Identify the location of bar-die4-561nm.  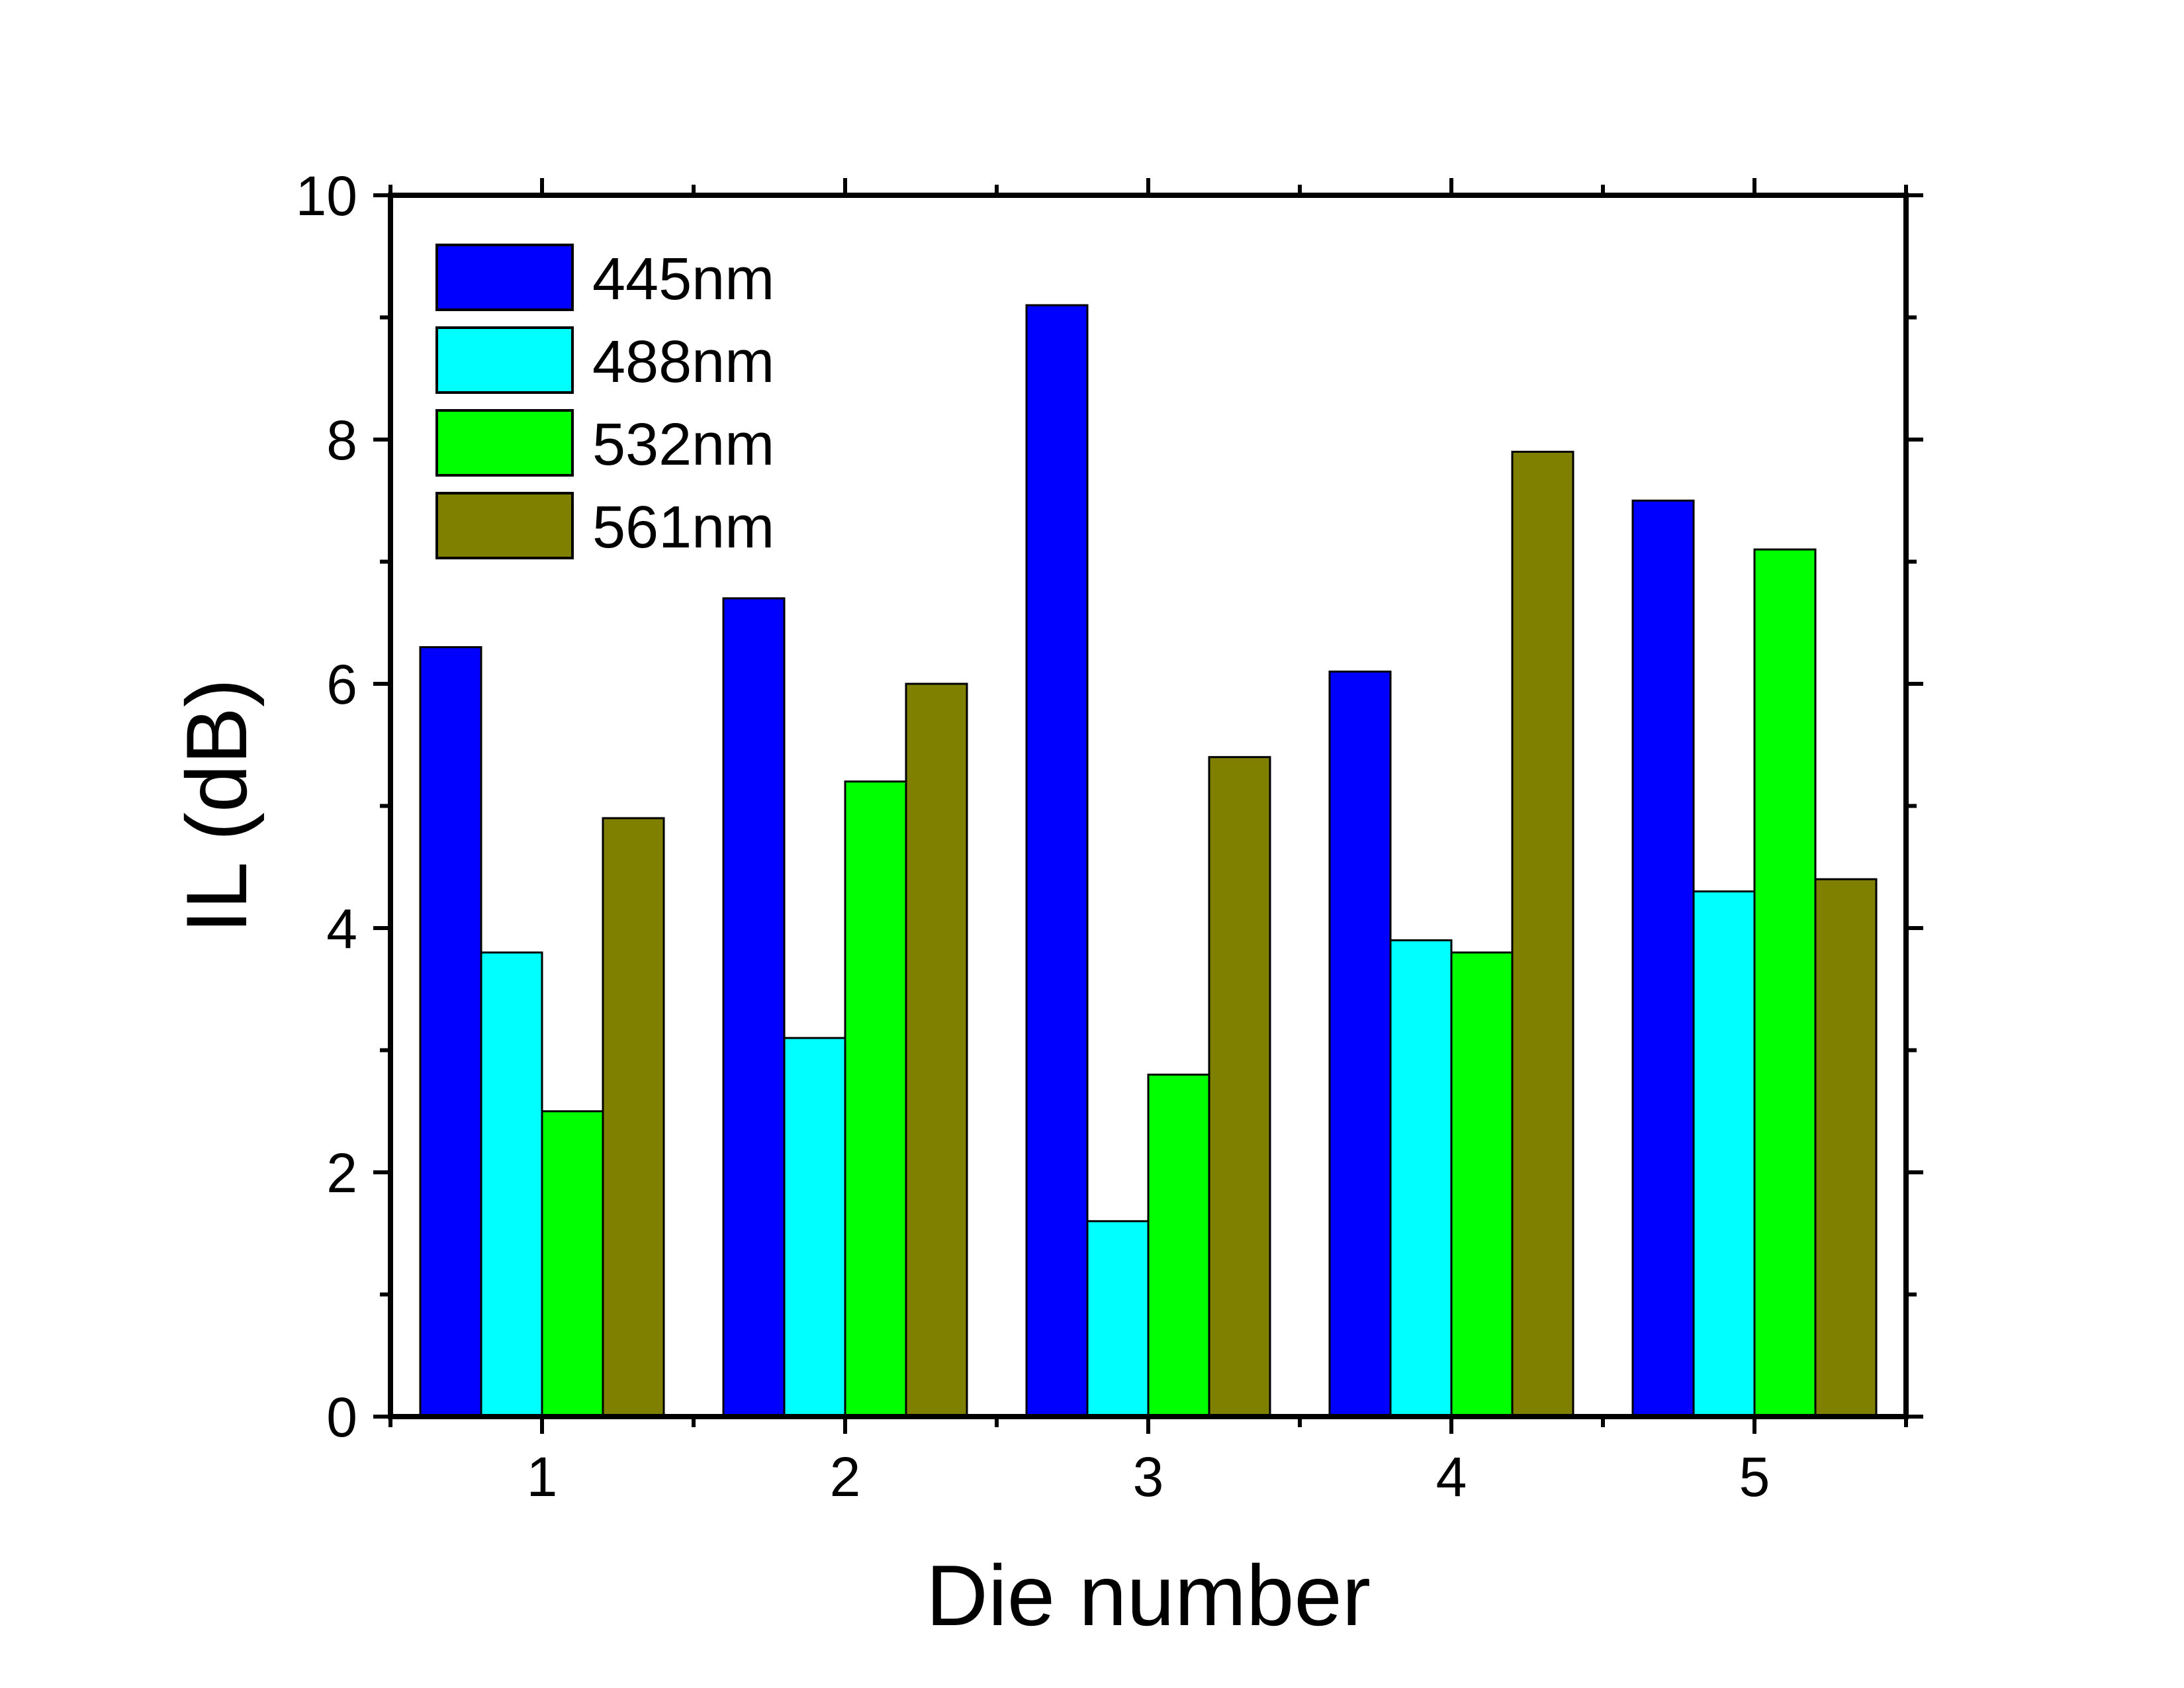
(1542, 934).